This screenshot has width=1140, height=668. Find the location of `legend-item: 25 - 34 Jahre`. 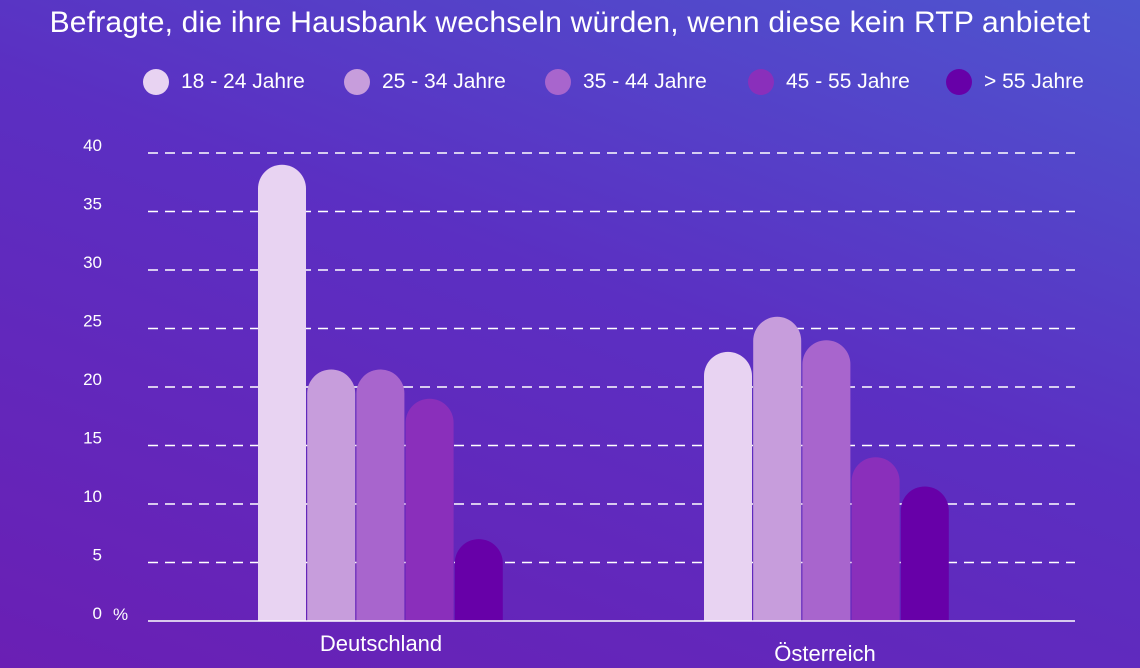

legend-item: 25 - 34 Jahre is located at coordinates (425, 82).